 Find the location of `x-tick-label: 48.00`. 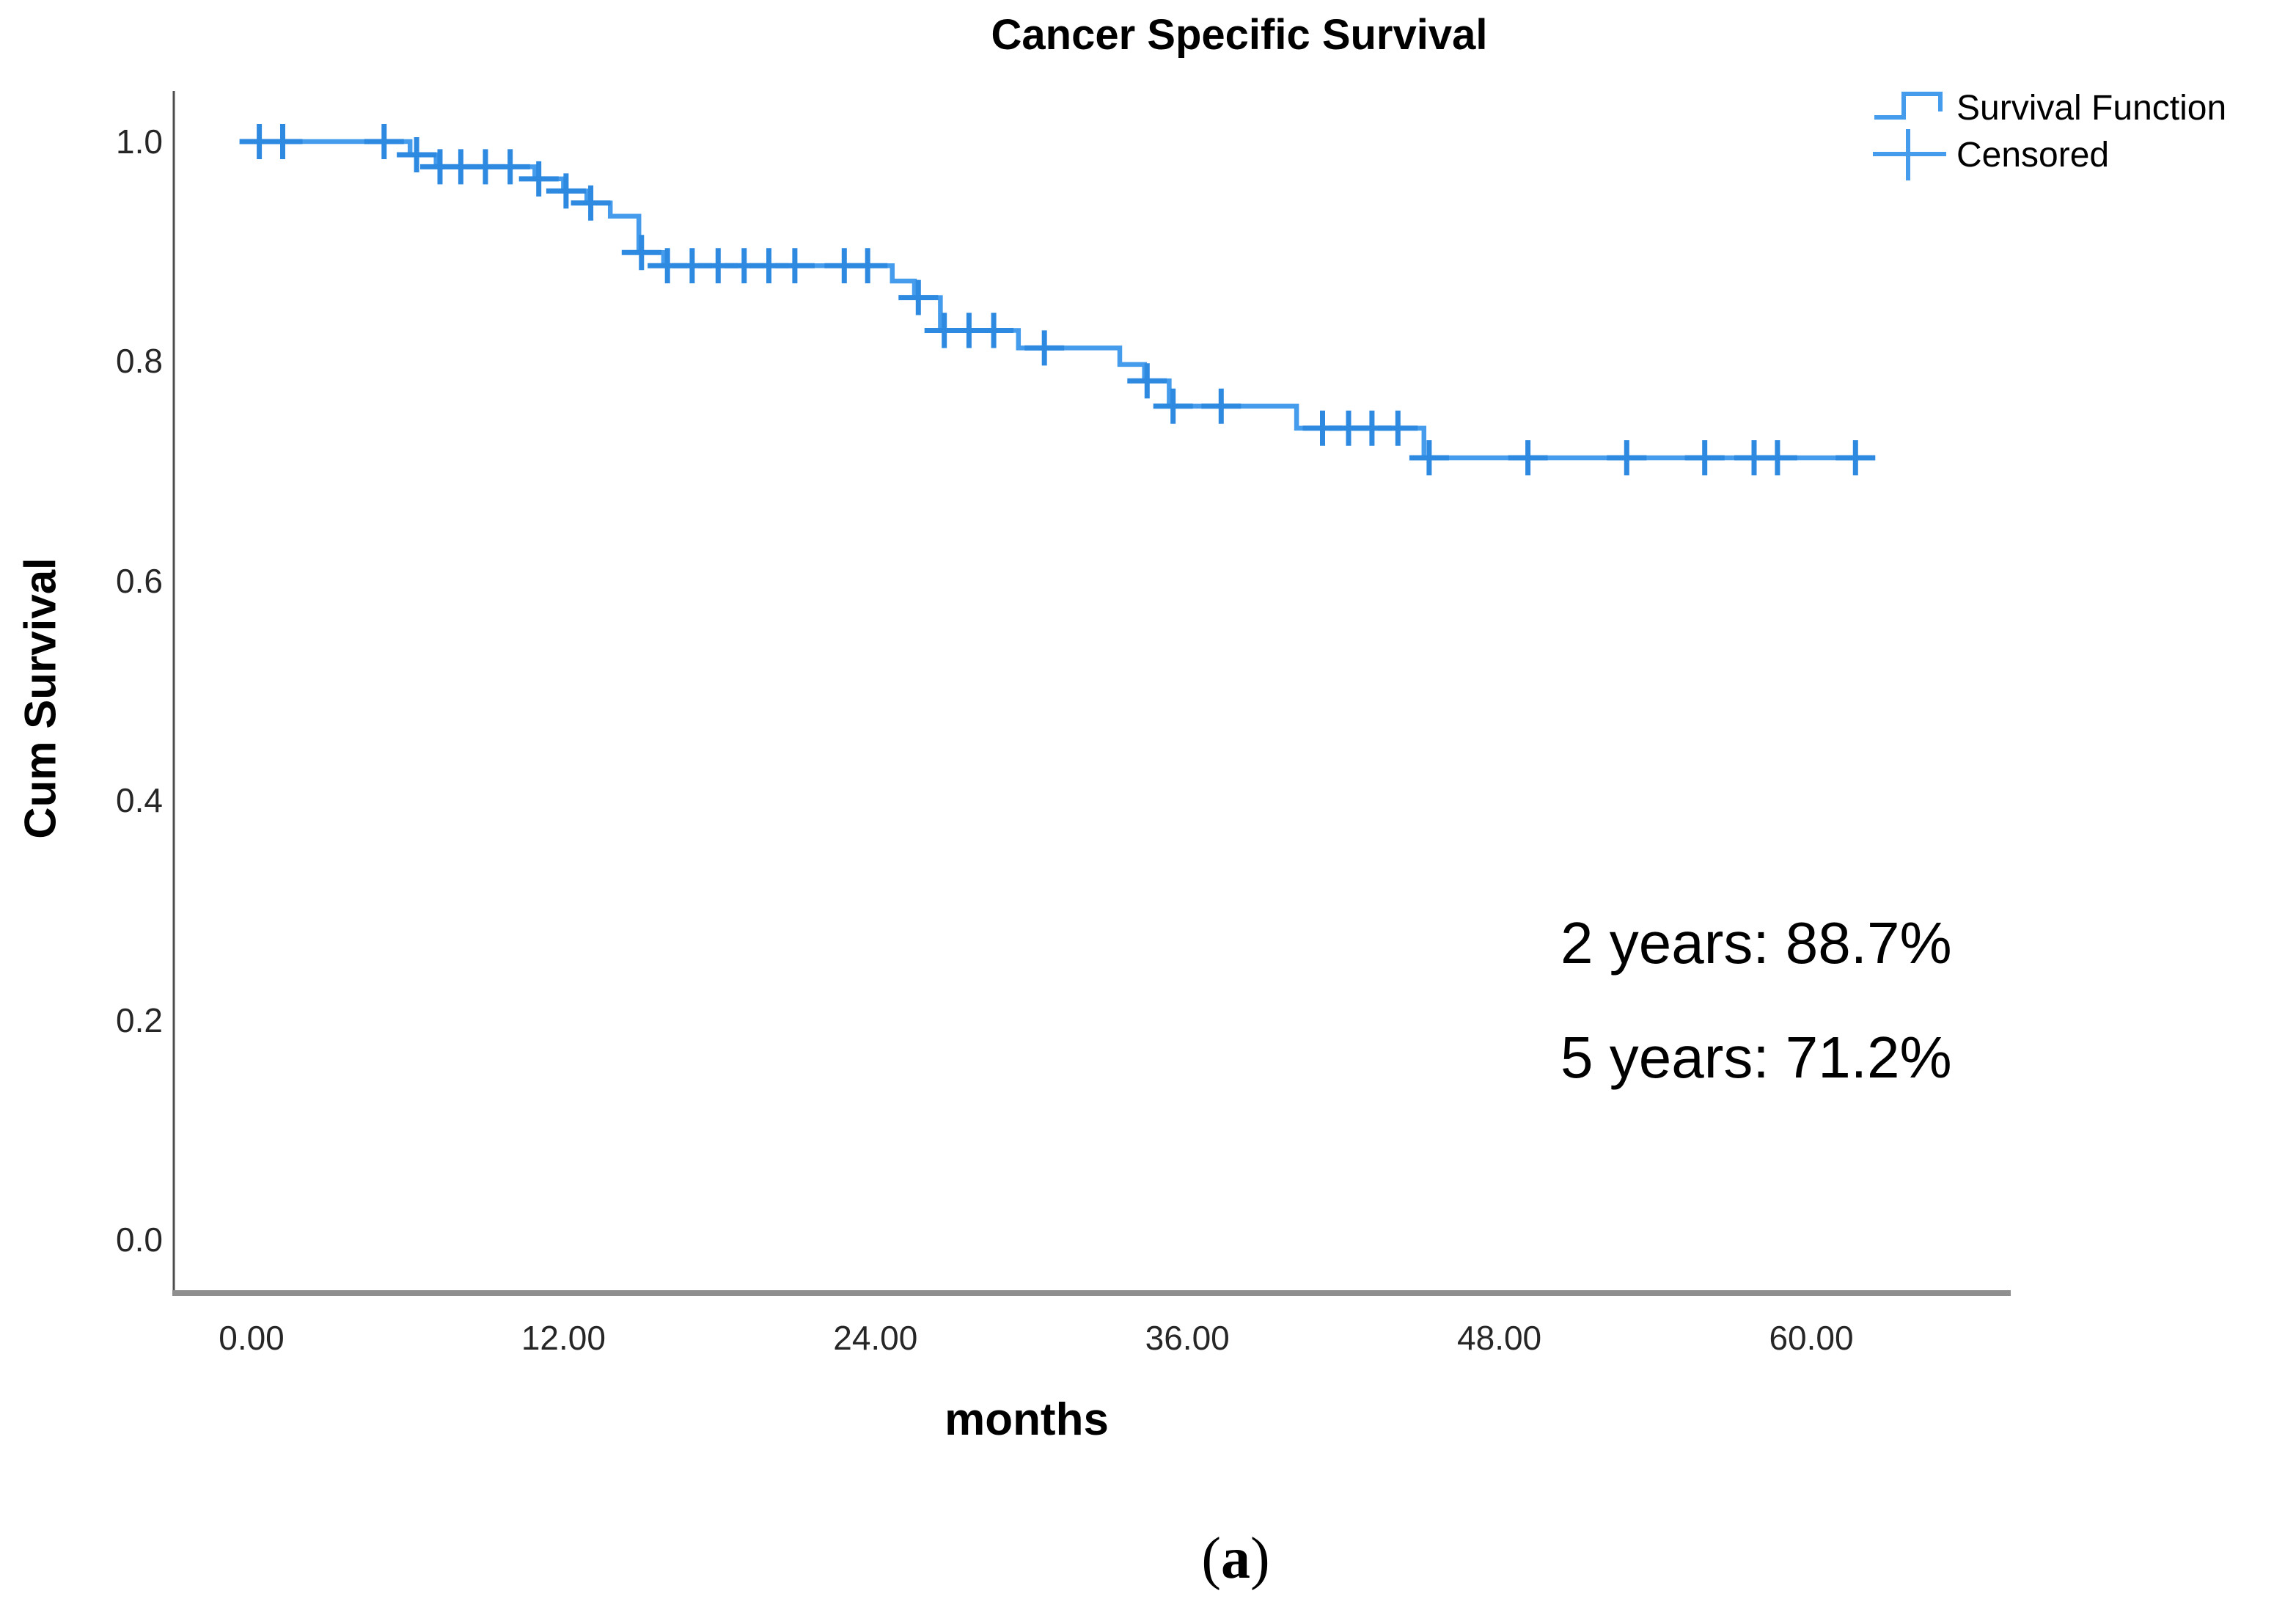

x-tick-label: 48.00 is located at coordinates (1499, 1338).